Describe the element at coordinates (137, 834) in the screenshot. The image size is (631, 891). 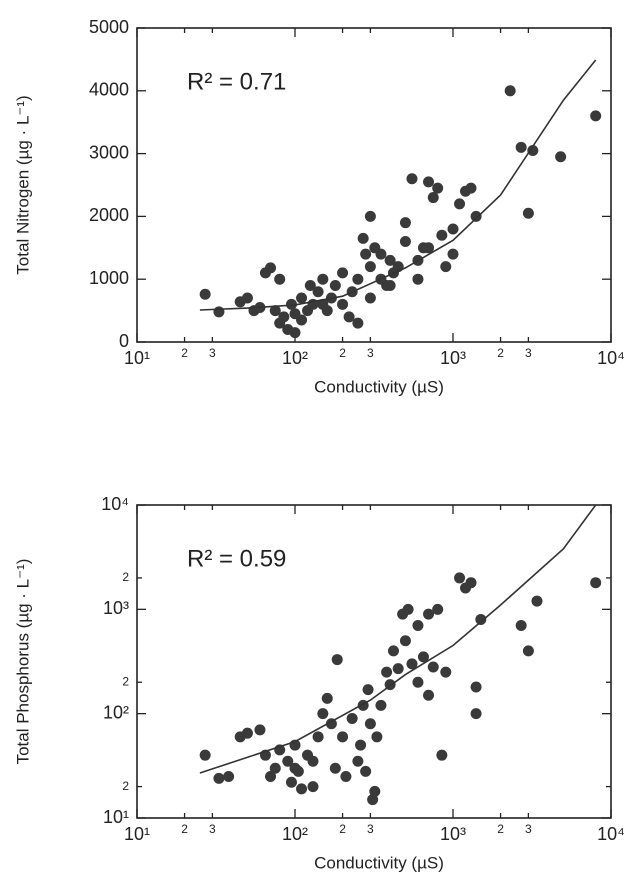
I see `x-tick-label: 10¹` at that location.